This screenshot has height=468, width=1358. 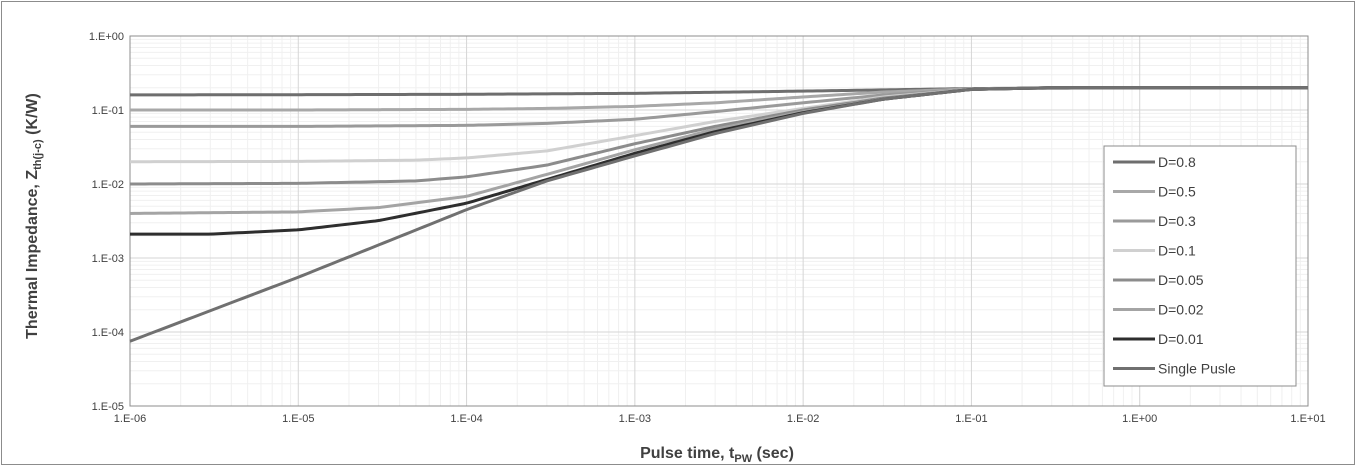 What do you see at coordinates (773, 453) in the screenshot?
I see `x-axis-title-unit: (sec)` at bounding box center [773, 453].